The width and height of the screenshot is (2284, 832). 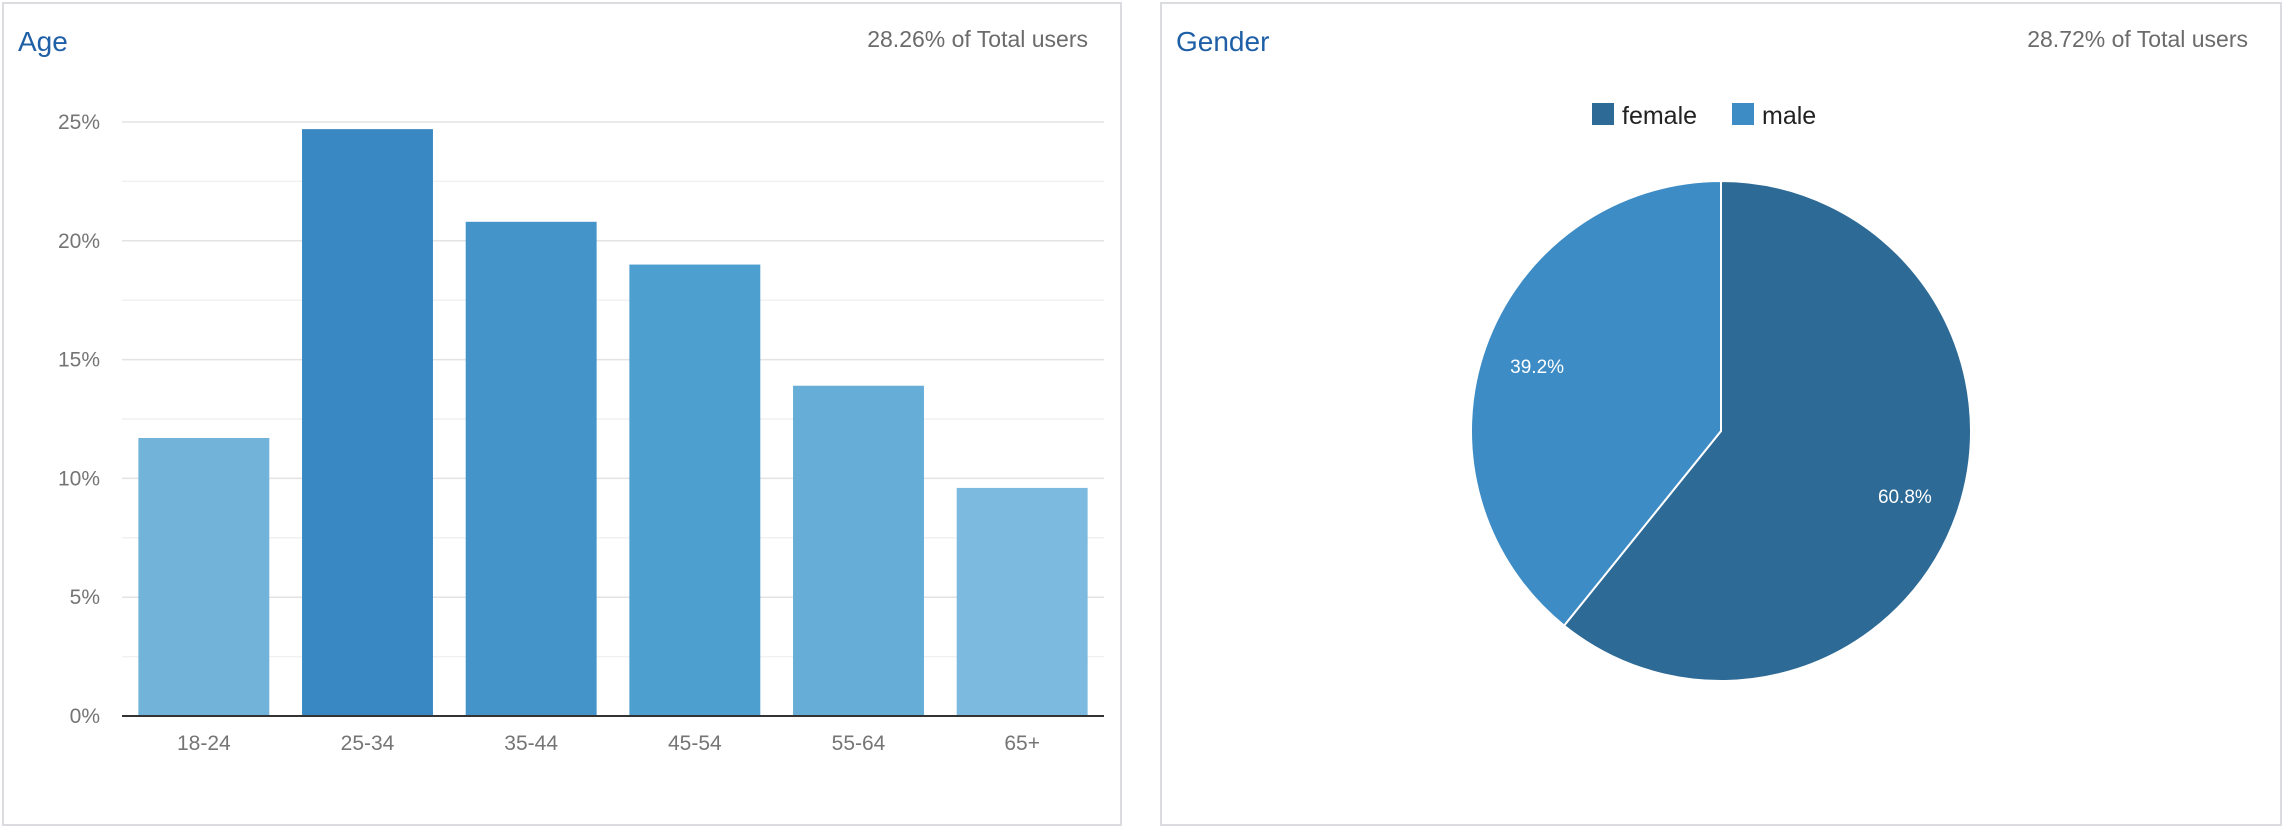 I want to click on pie-slice-label: 60.8%, so click(x=1905, y=497).